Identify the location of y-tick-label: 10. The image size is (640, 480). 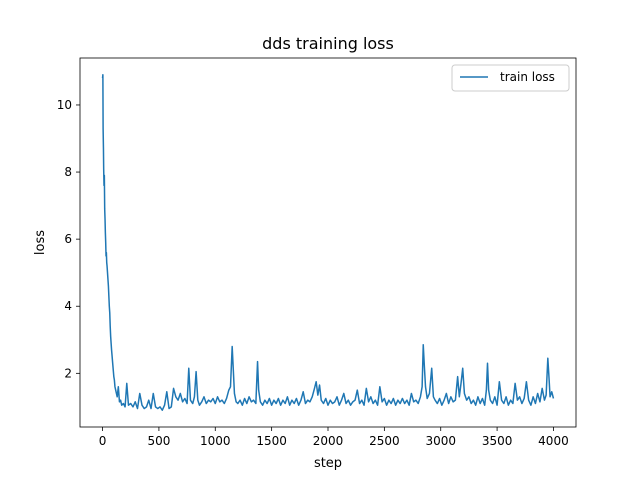
(64, 105).